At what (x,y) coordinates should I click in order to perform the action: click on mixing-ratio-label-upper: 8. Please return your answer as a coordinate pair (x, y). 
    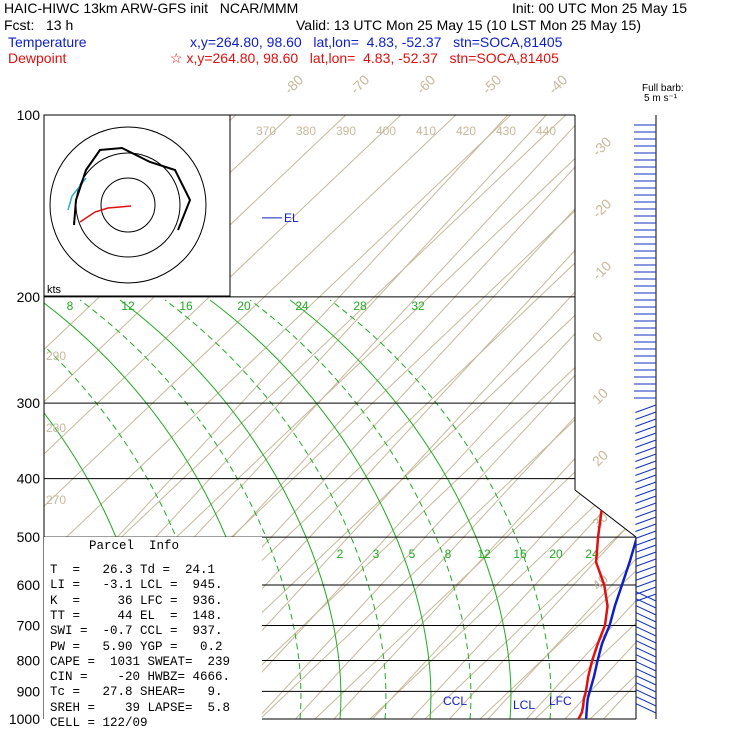
    Looking at the image, I should click on (70, 306).